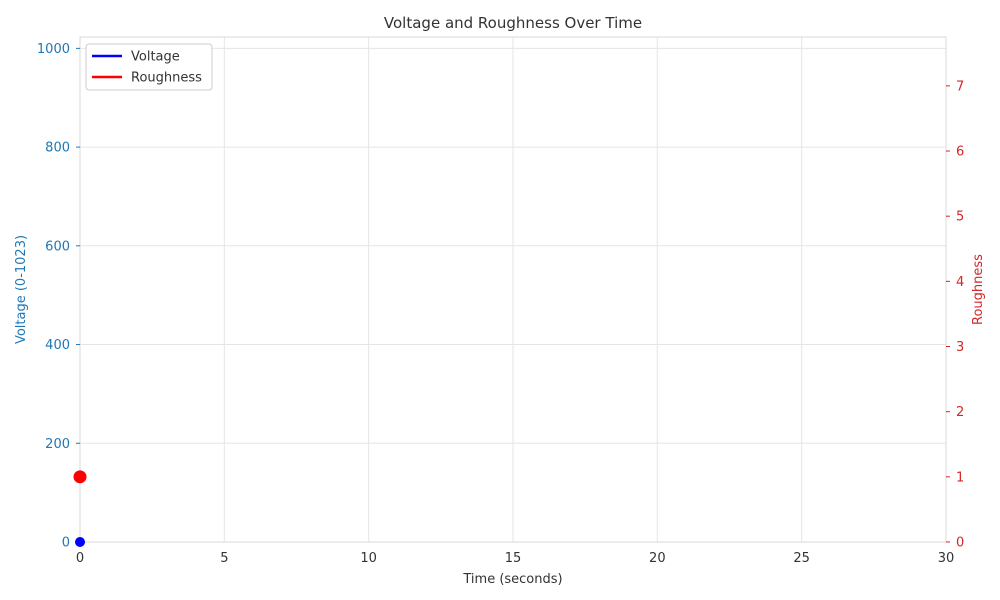 The image size is (1000, 600). I want to click on x-tick-label: 15, so click(513, 558).